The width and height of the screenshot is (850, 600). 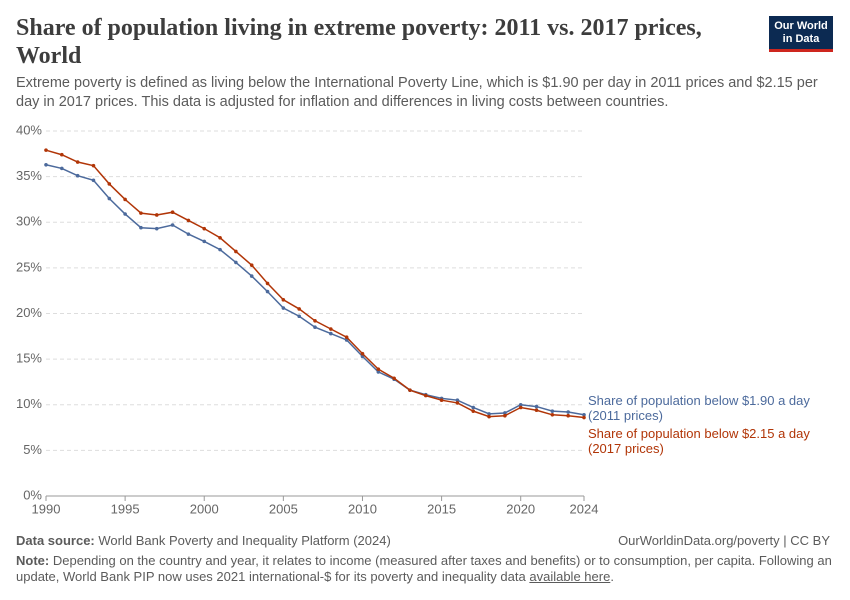 What do you see at coordinates (362, 508) in the screenshot?
I see `x-tick-label: 2010` at bounding box center [362, 508].